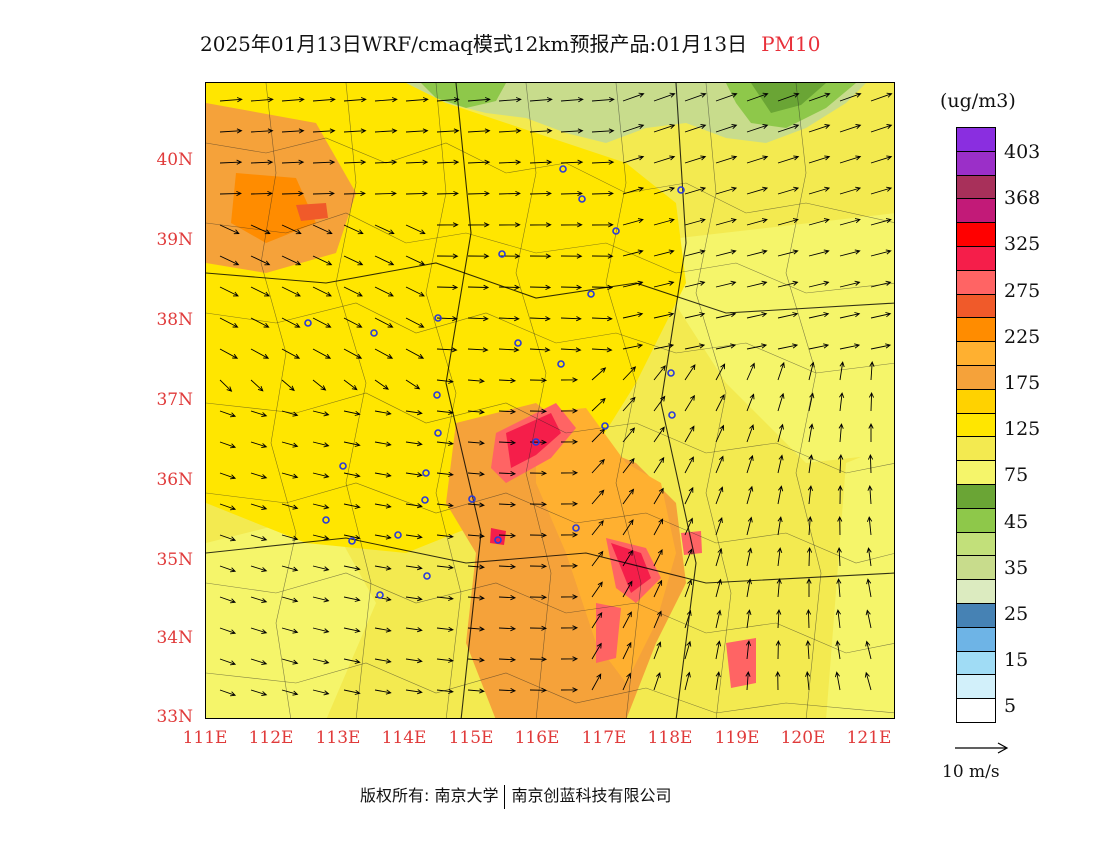  I want to click on latitude-label: 40N, so click(174, 160).